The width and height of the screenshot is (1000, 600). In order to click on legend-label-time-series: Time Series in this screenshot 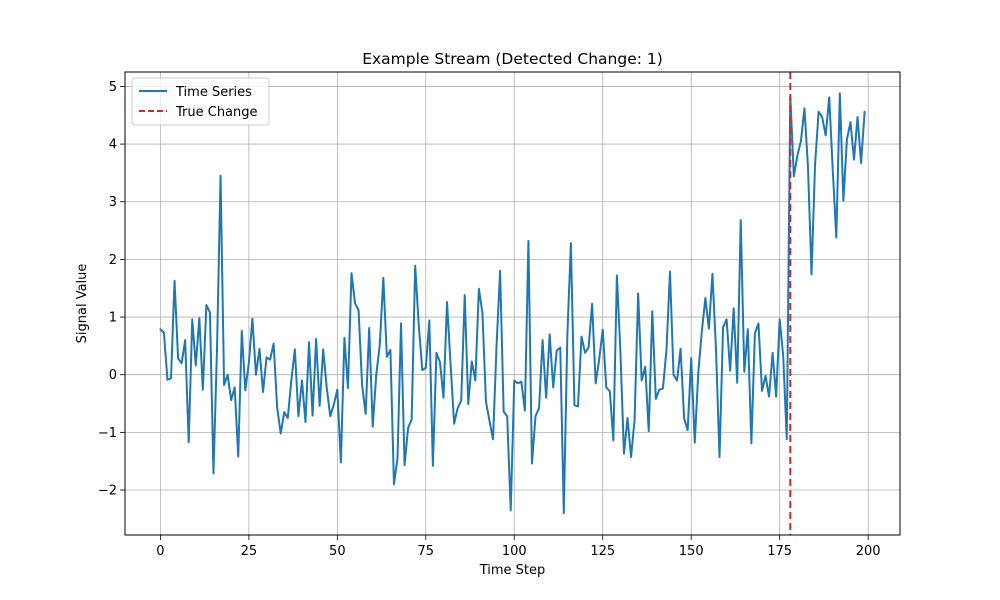, I will do `click(213, 92)`.